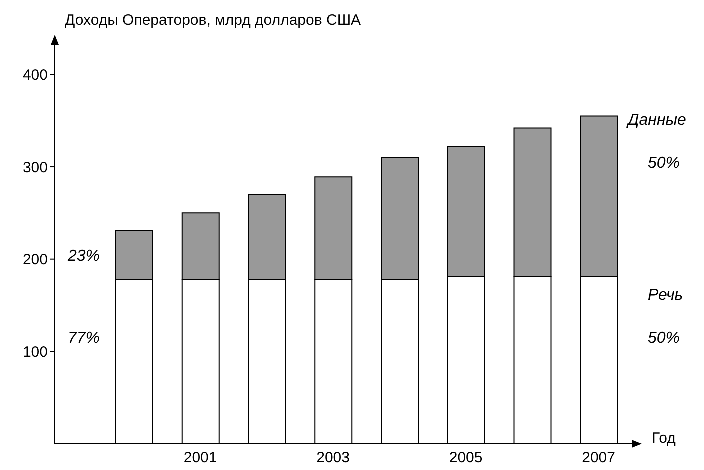 This screenshot has height=470, width=704. Describe the element at coordinates (84, 339) in the screenshot. I see `annotation: 77%` at that location.